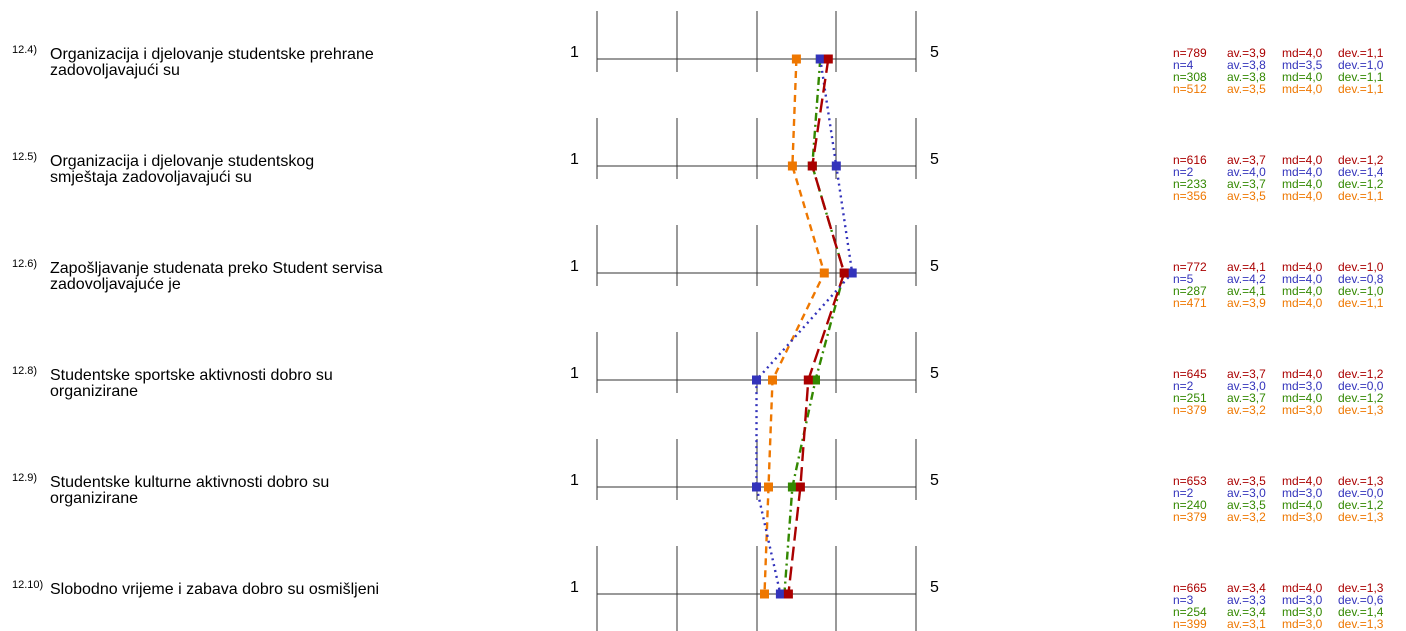 This screenshot has height=631, width=1406. I want to click on stat-n: n=4, so click(1183, 65).